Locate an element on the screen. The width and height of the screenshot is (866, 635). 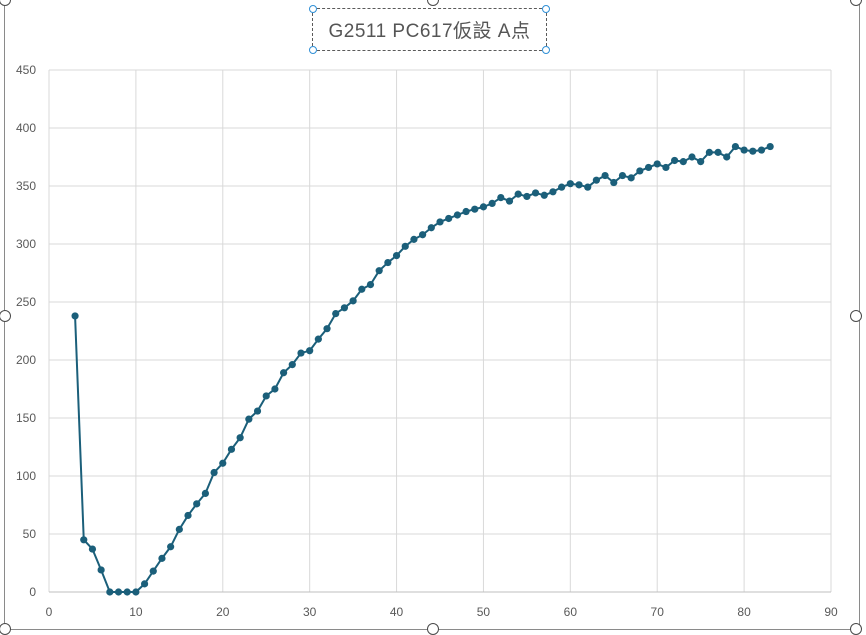
x-tick-label: 30 is located at coordinates (310, 612).